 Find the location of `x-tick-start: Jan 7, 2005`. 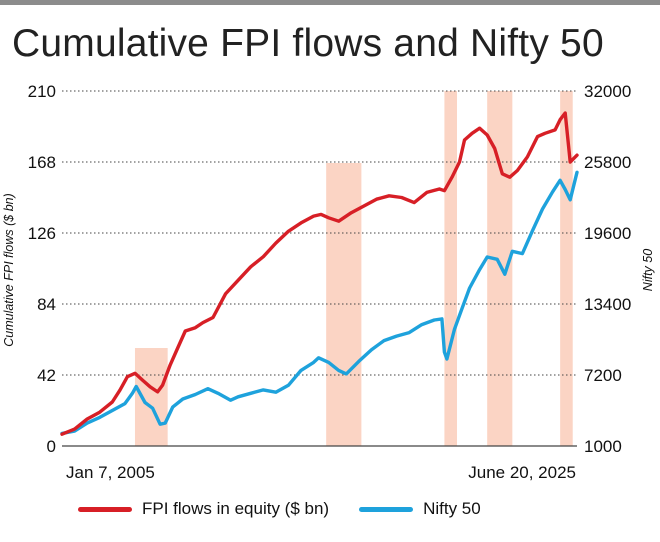

x-tick-start: Jan 7, 2005 is located at coordinates (110, 472).